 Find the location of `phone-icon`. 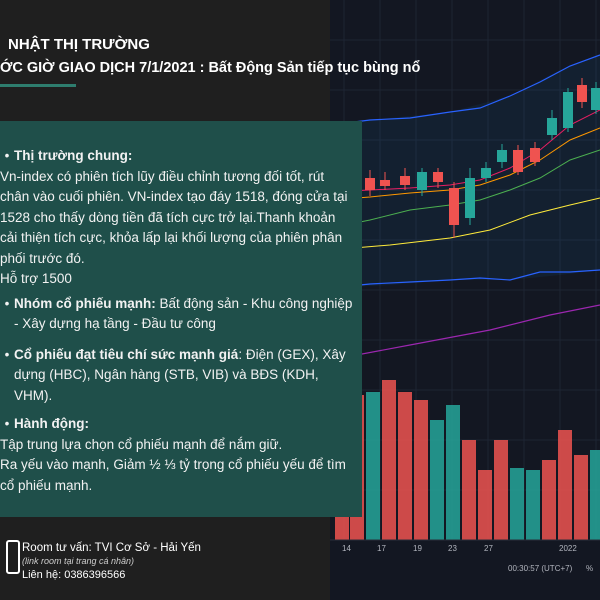

phone-icon is located at coordinates (13, 557).